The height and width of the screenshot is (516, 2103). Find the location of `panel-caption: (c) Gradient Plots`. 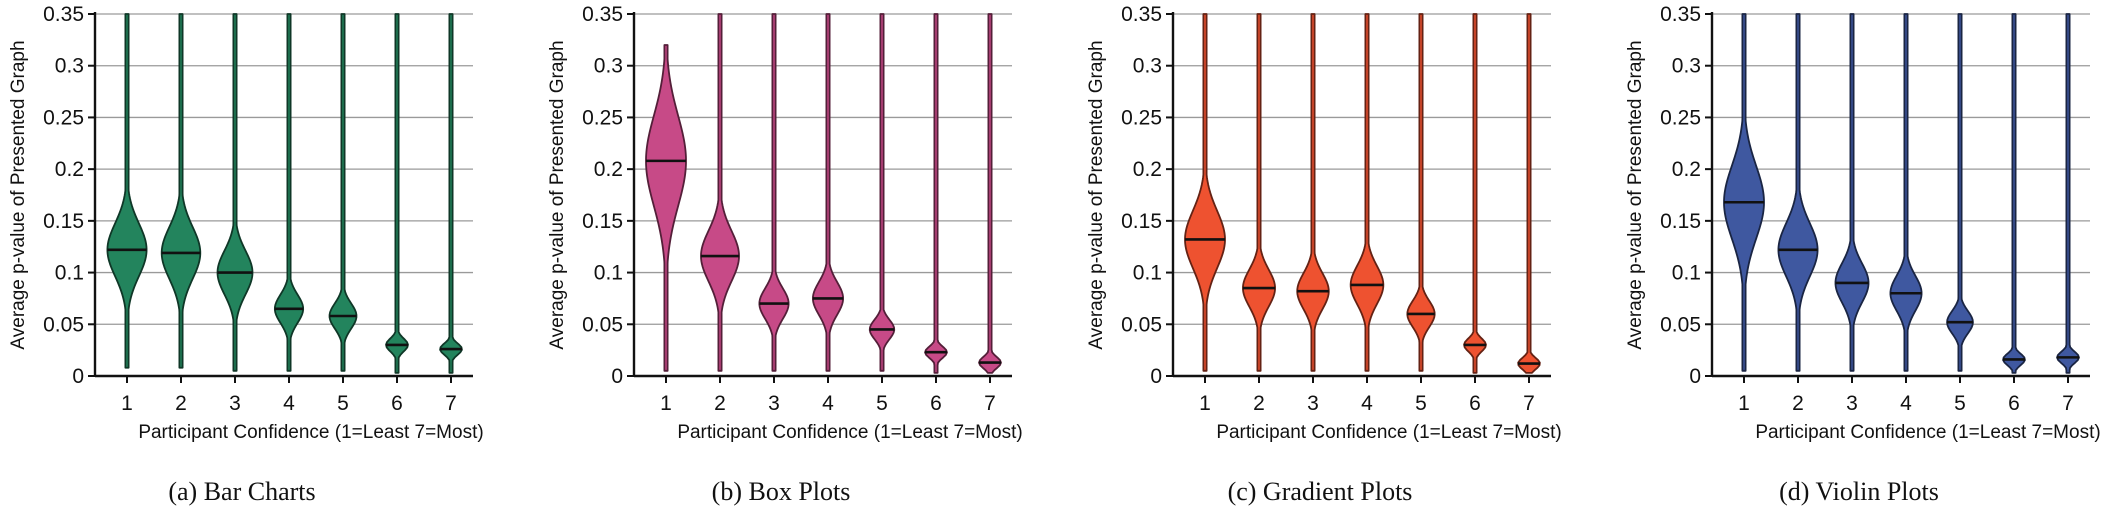

panel-caption: (c) Gradient Plots is located at coordinates (1320, 491).